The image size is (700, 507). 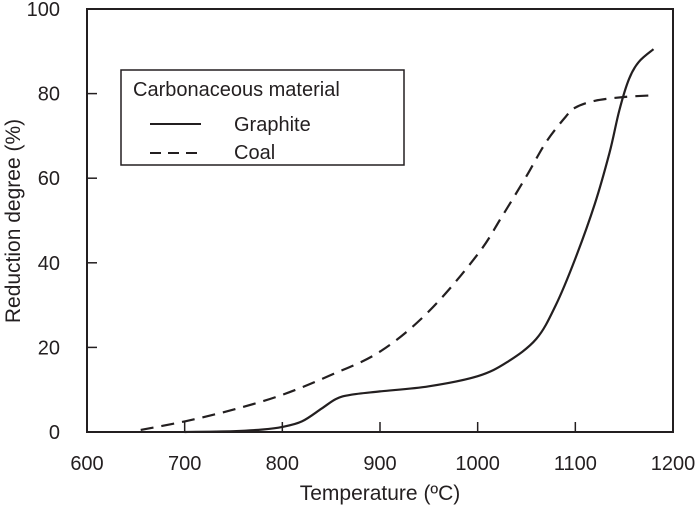 I want to click on legend-box, so click(x=262, y=117).